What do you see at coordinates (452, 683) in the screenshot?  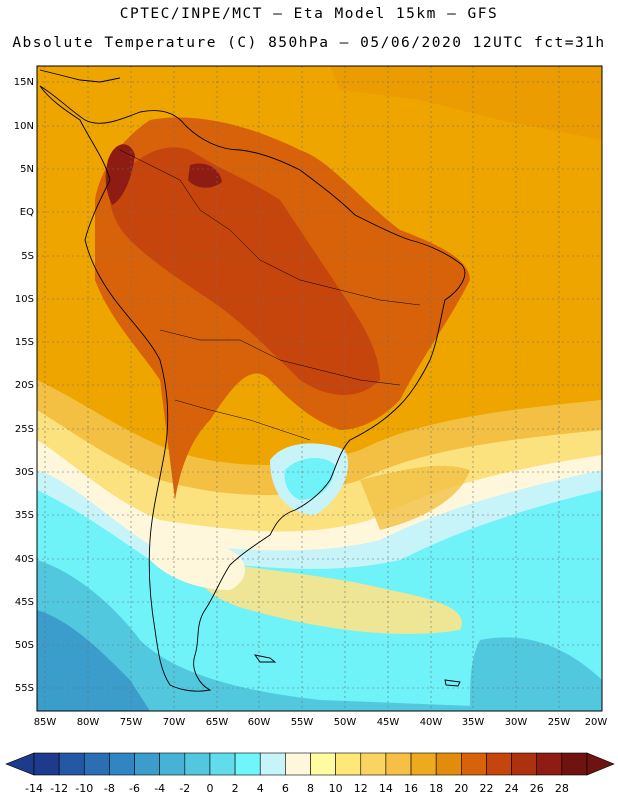 I see `south-georgia-coast` at bounding box center [452, 683].